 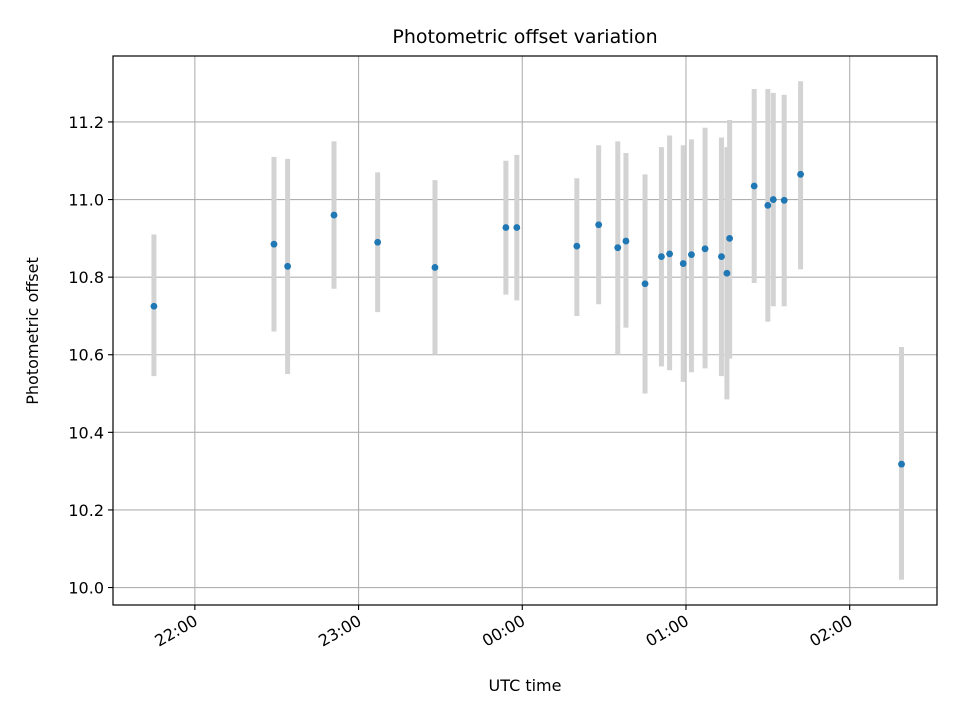 I want to click on y-tick-label: 10.0, so click(x=86, y=588).